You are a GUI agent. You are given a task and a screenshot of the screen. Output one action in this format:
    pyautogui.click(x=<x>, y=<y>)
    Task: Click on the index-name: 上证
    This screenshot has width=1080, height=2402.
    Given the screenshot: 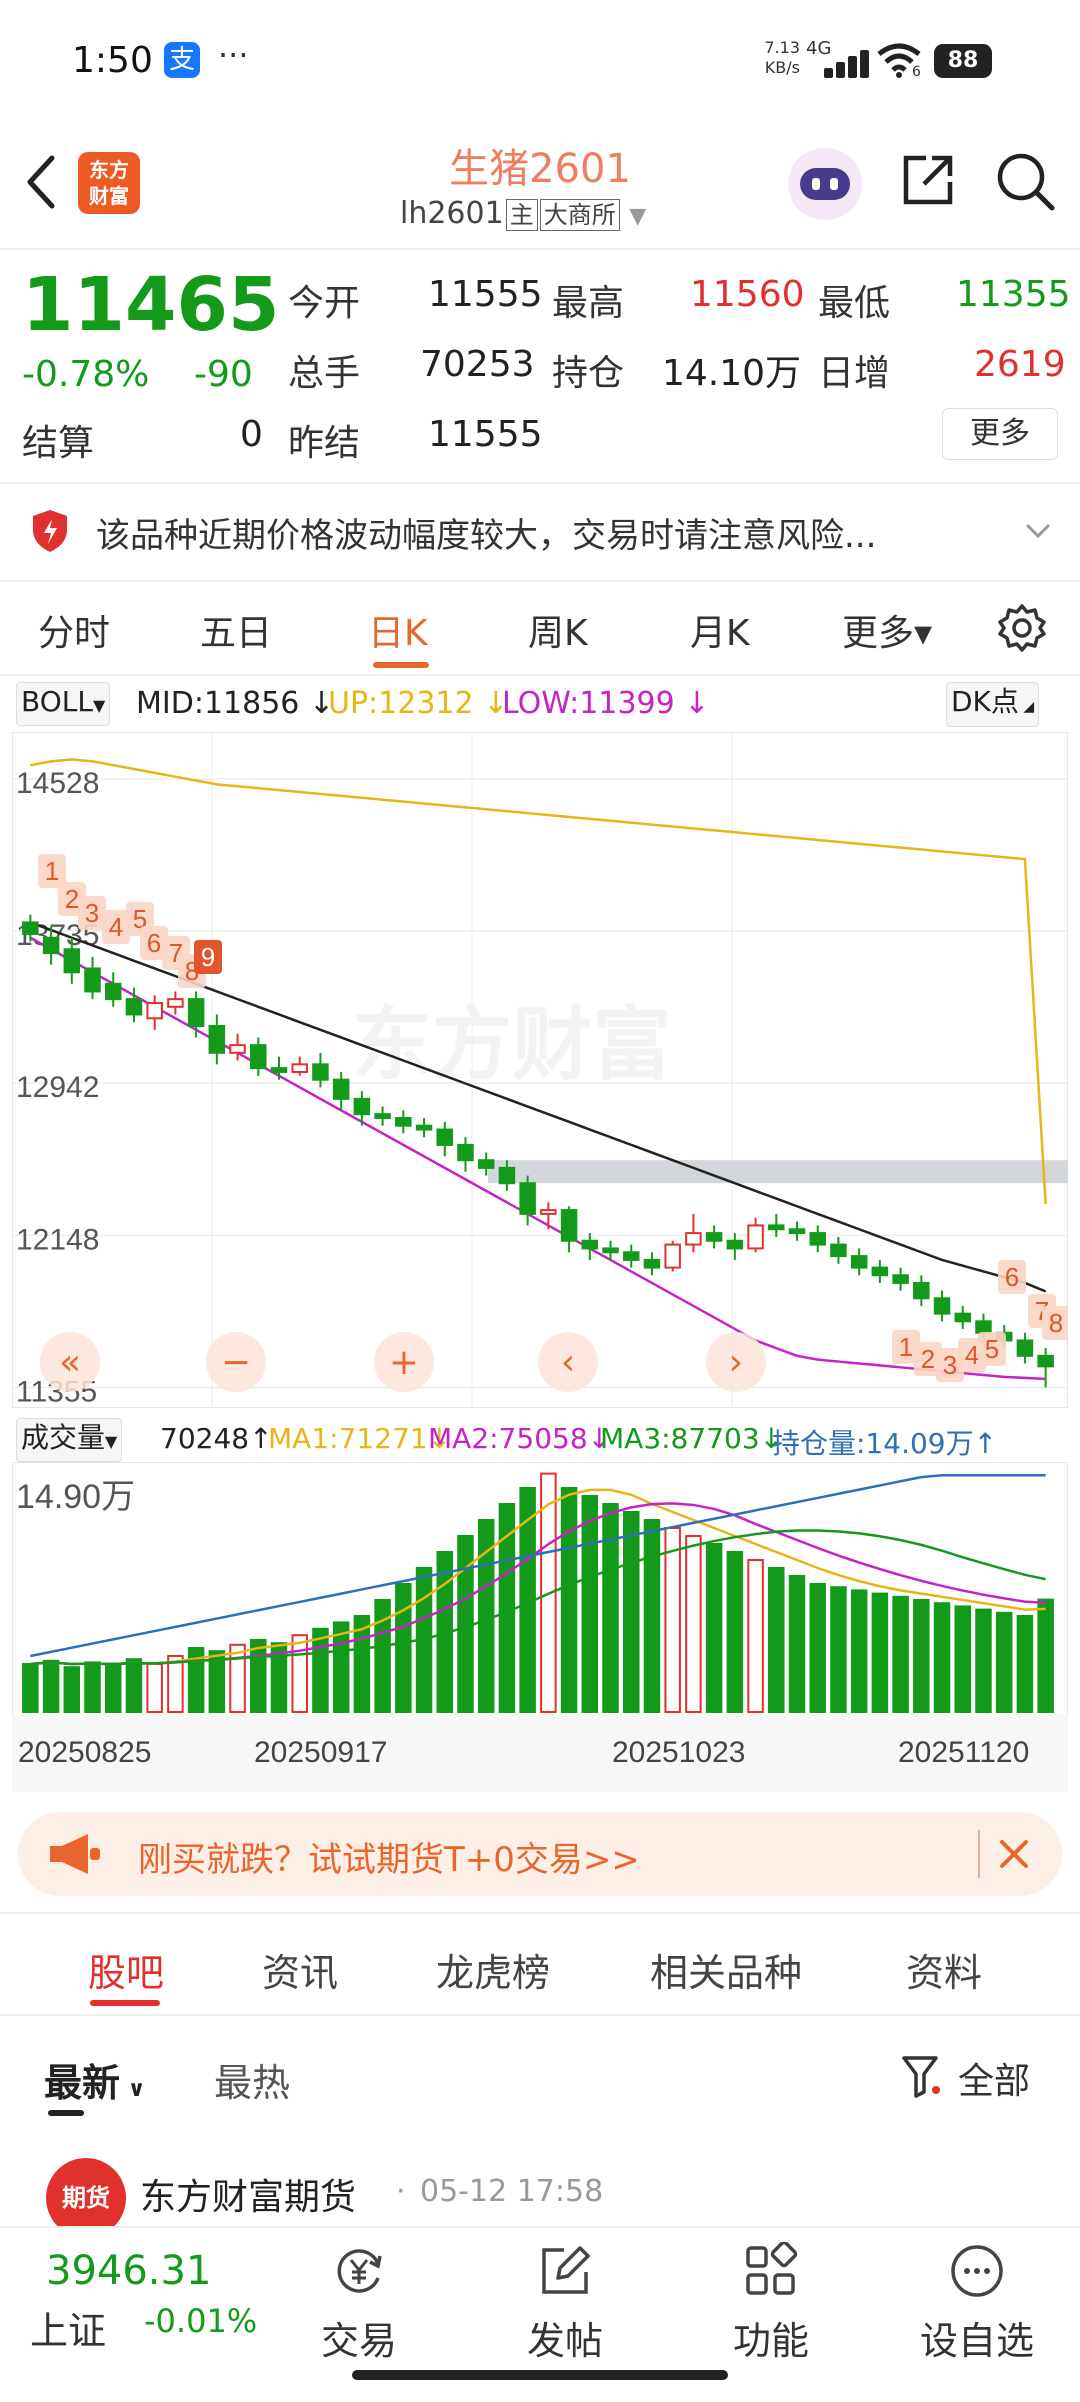 What is the action you would take?
    pyautogui.click(x=68, y=2331)
    